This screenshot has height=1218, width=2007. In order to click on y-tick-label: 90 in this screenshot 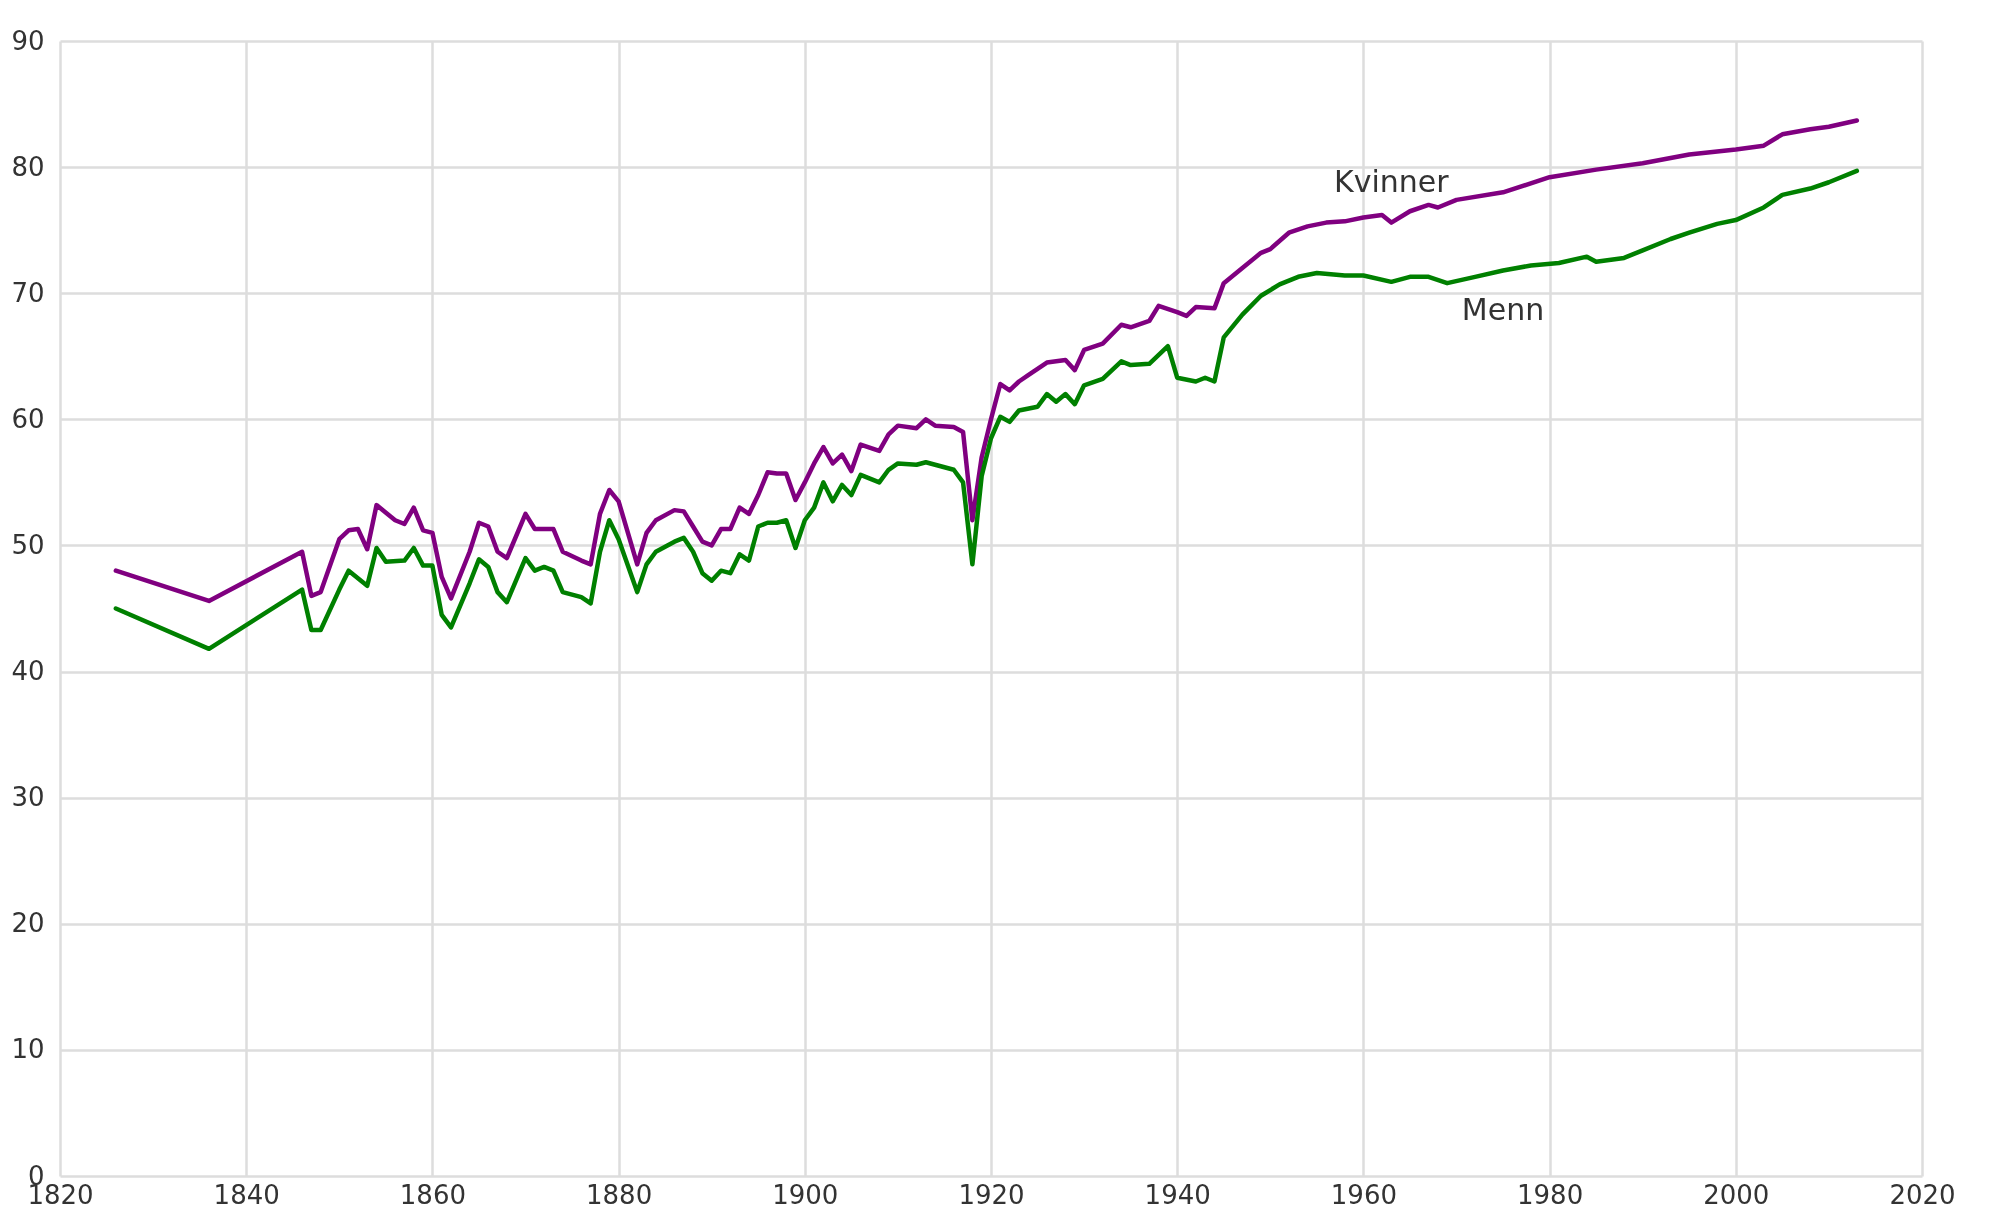, I will do `click(28, 40)`.